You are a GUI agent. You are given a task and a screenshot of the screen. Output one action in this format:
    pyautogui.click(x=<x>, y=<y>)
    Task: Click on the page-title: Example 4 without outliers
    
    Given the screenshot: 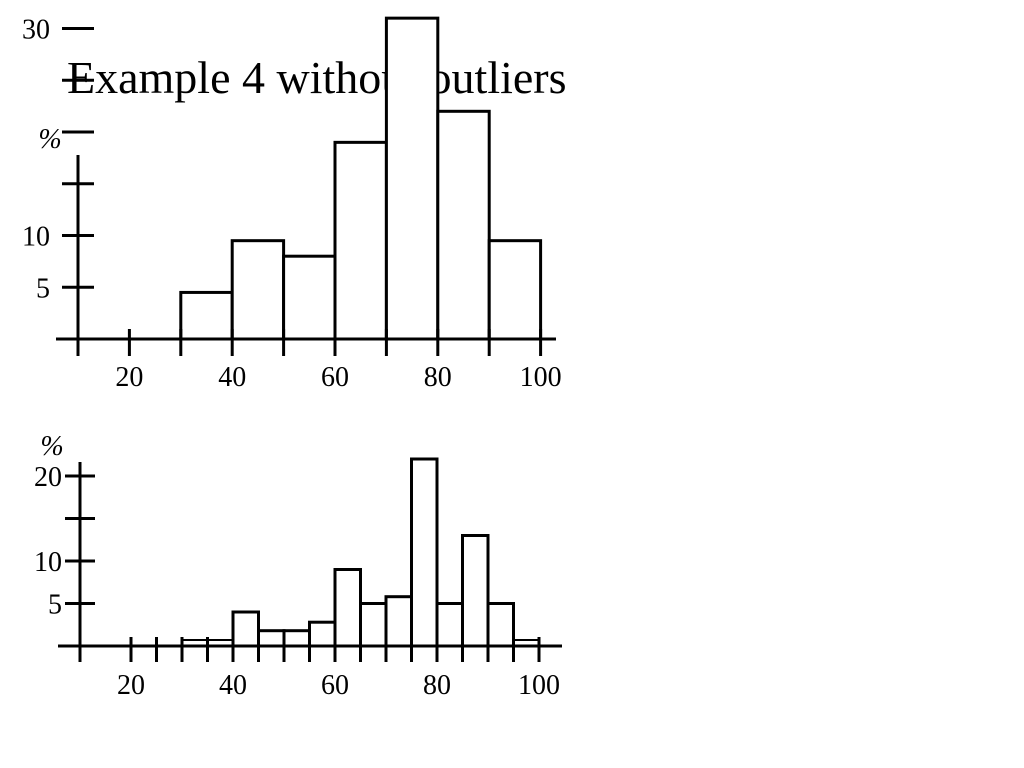 What is the action you would take?
    pyautogui.click(x=317, y=77)
    